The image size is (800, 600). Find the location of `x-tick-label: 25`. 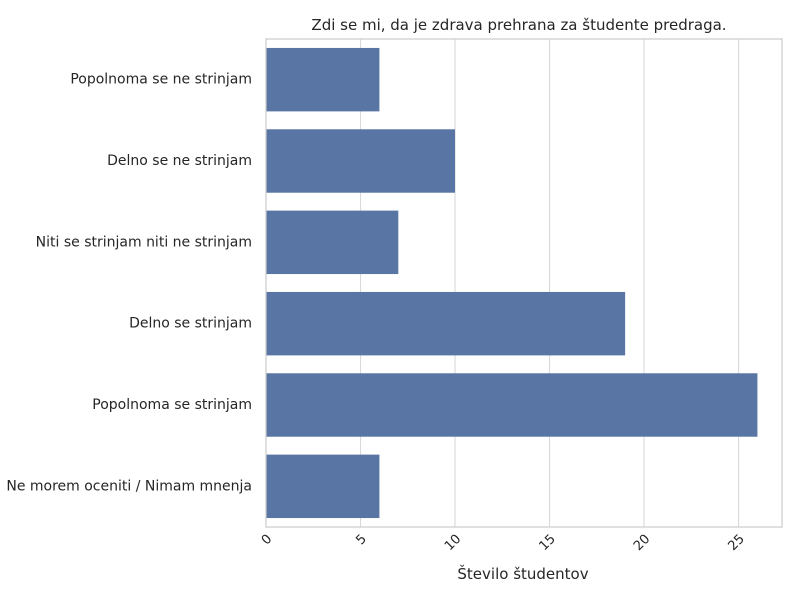

x-tick-label: 25 is located at coordinates (737, 543).